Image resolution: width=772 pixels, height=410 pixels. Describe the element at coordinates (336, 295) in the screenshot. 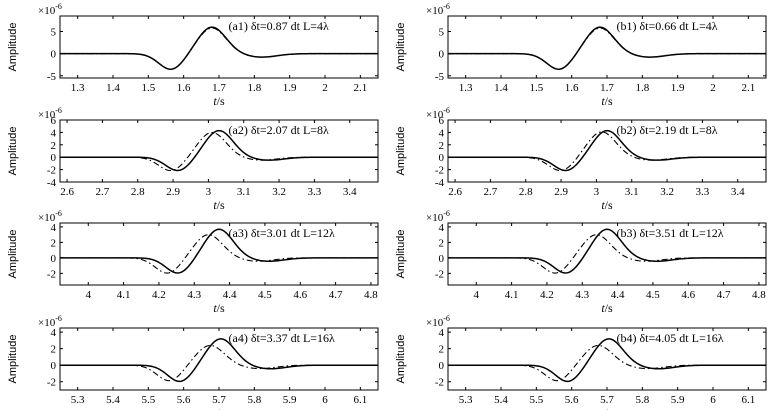

I see `x-tick-label: 4.7` at that location.